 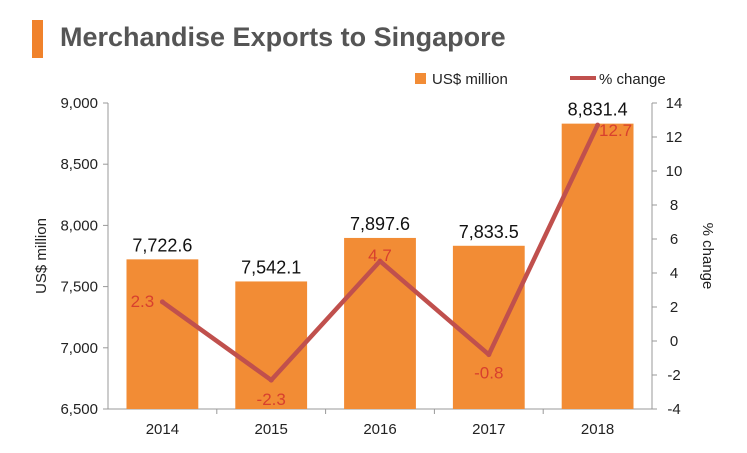 I want to click on line-value-label: -0.8, so click(x=488, y=373).